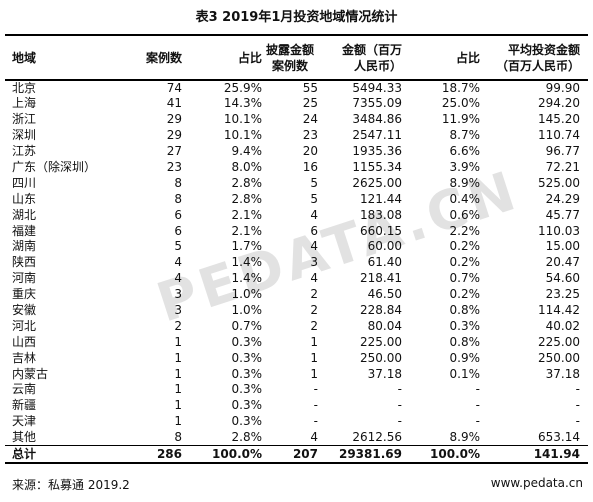  Describe the element at coordinates (296, 247) in the screenshot. I see `table-row: 湖南 5 1.7% 4 60.00 0.2% 15.00` at that location.